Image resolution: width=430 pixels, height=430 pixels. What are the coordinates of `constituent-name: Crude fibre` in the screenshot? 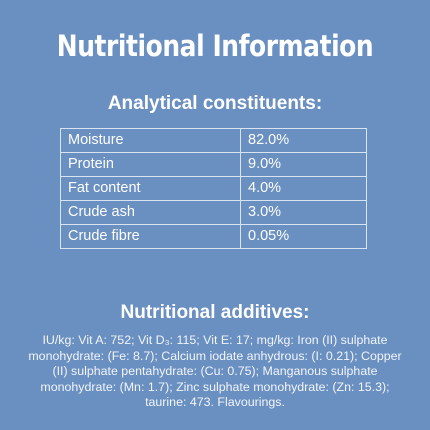 It's located at (150, 236).